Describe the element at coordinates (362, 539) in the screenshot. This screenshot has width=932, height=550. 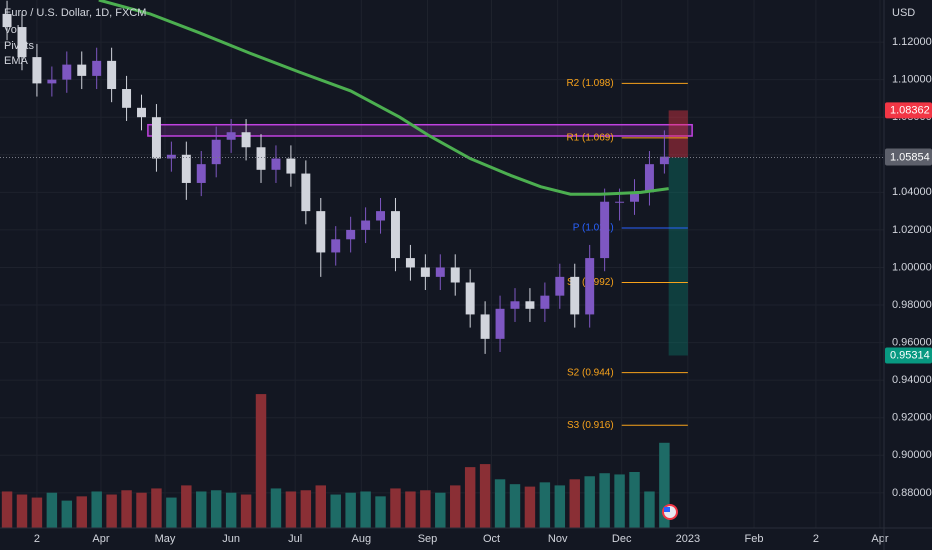
I see `x-tick-label: Aug` at that location.